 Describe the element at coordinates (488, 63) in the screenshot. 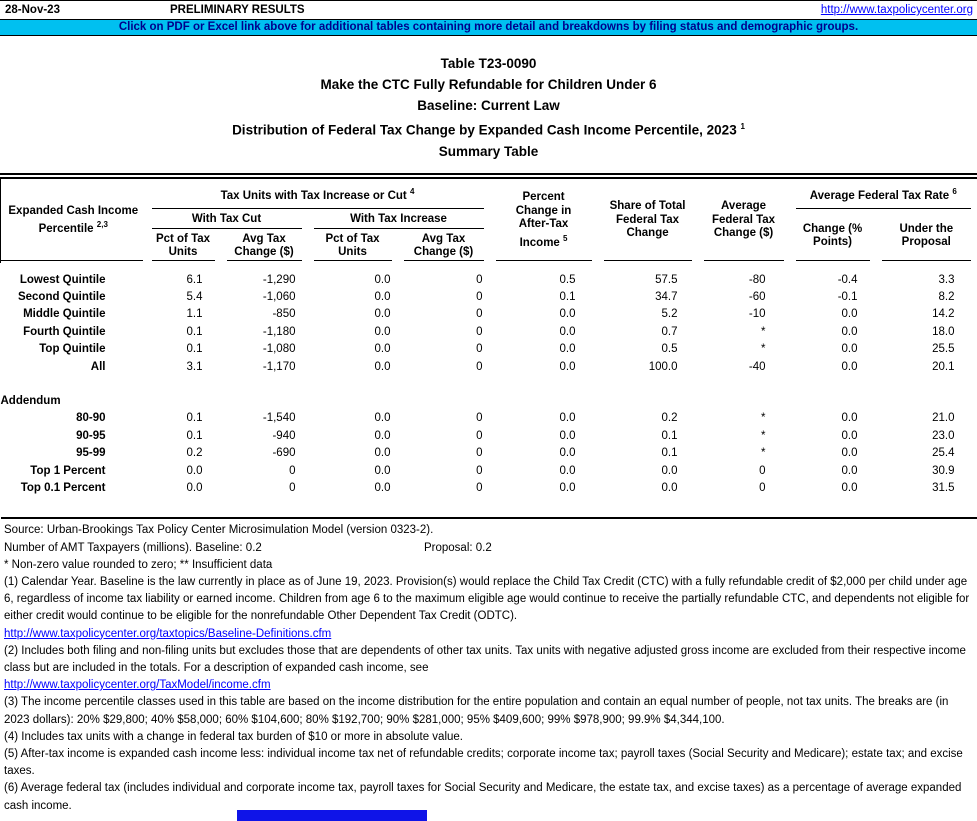

I see `title-table-number: Table T23-0090` at that location.